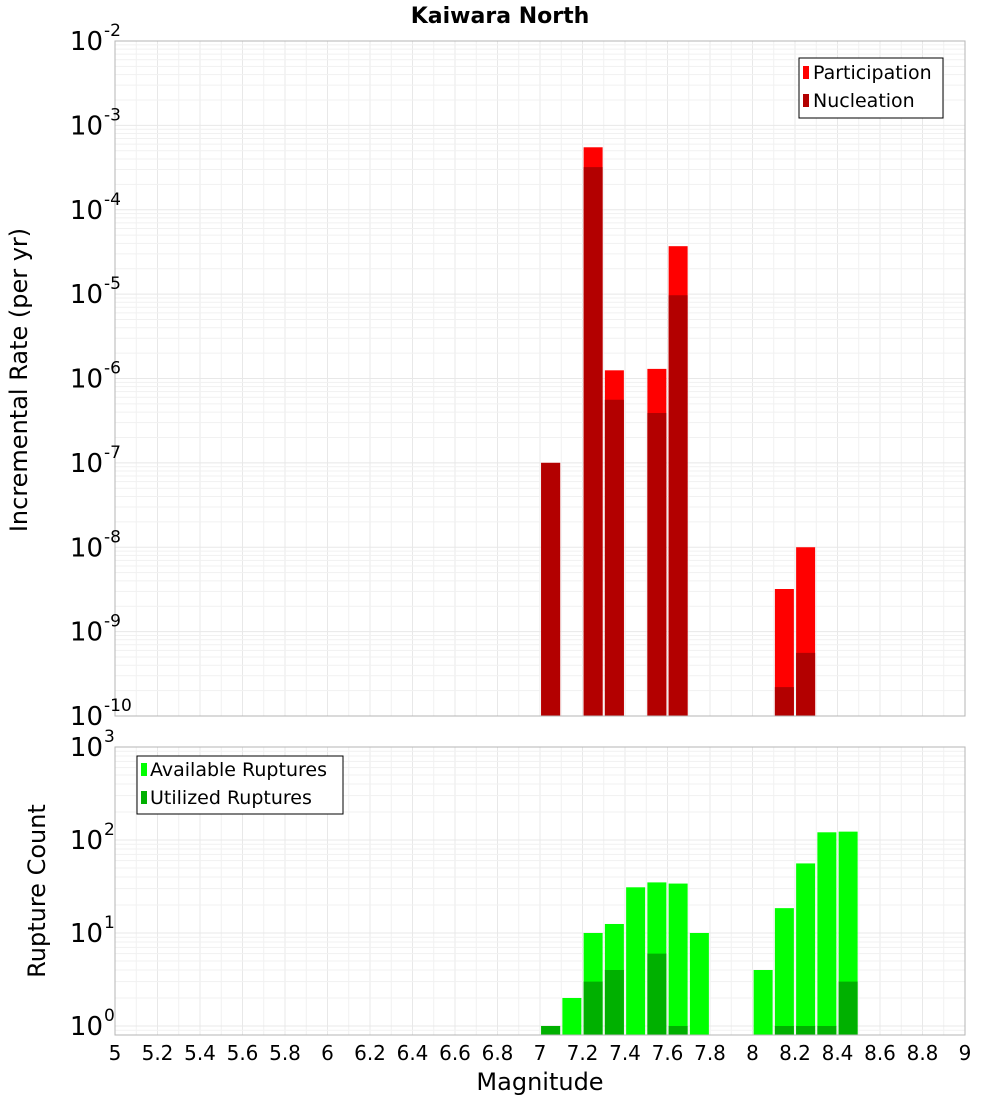 Image resolution: width=1000 pixels, height=1100 pixels. What do you see at coordinates (238, 770) in the screenshot?
I see `legend-label-available-ruptures: Available Ruptures` at bounding box center [238, 770].